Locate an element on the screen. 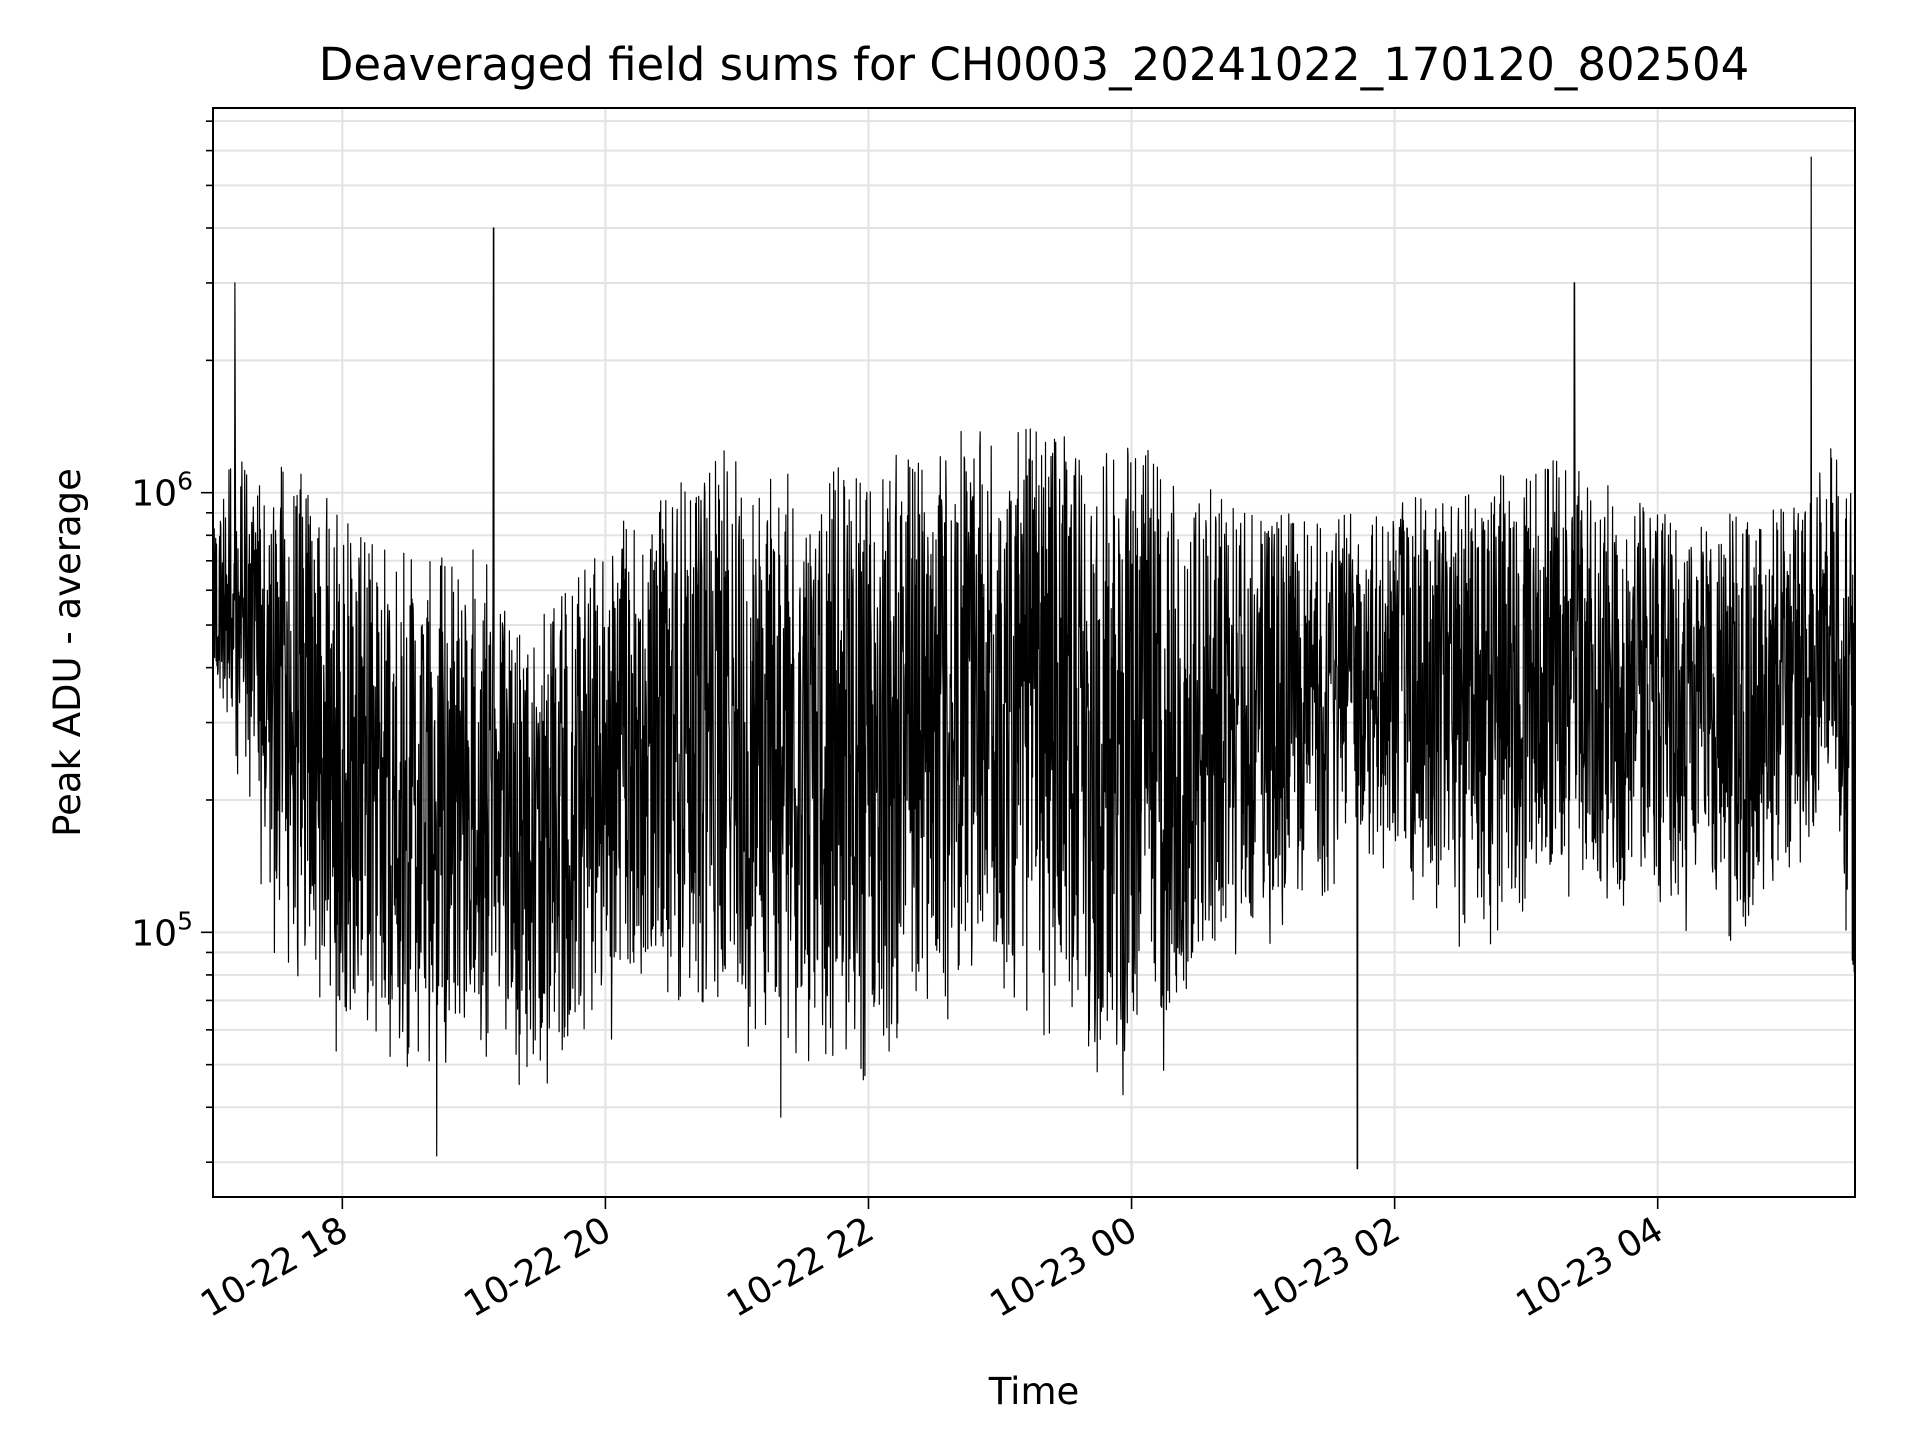 The height and width of the screenshot is (1440, 1920). y-tick-label: 10⁶ is located at coordinates (162, 491).